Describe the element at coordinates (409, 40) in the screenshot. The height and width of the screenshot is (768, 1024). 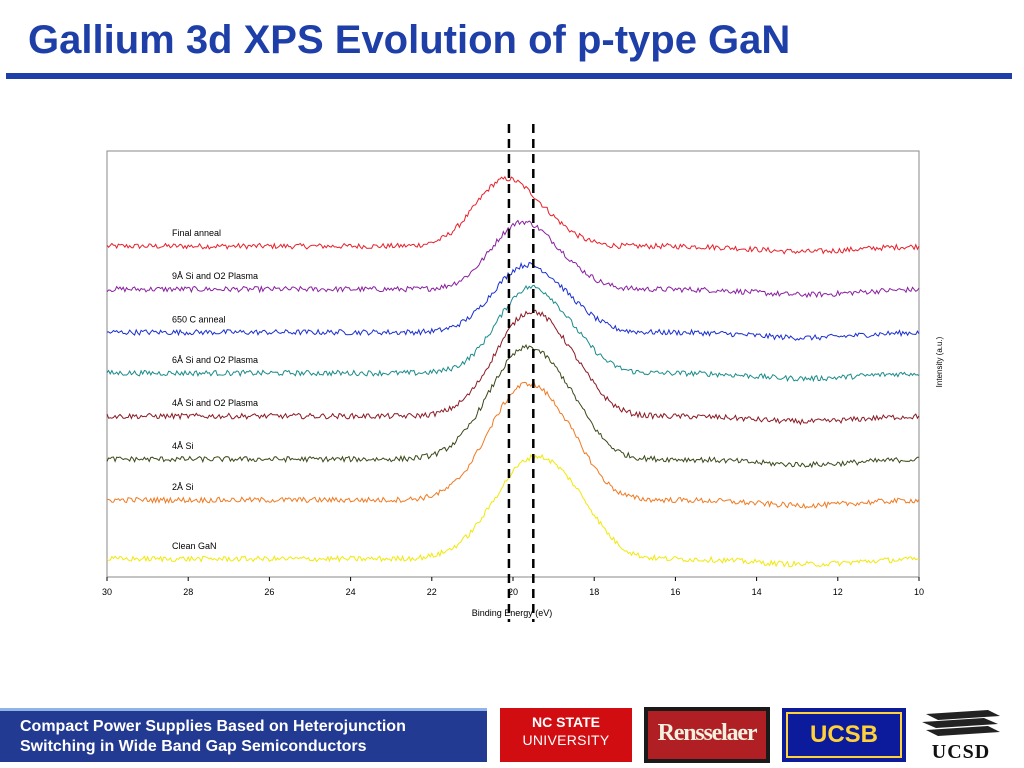
I see `page-title: Gallium 3d XPS Evolution of p-type GaN` at that location.